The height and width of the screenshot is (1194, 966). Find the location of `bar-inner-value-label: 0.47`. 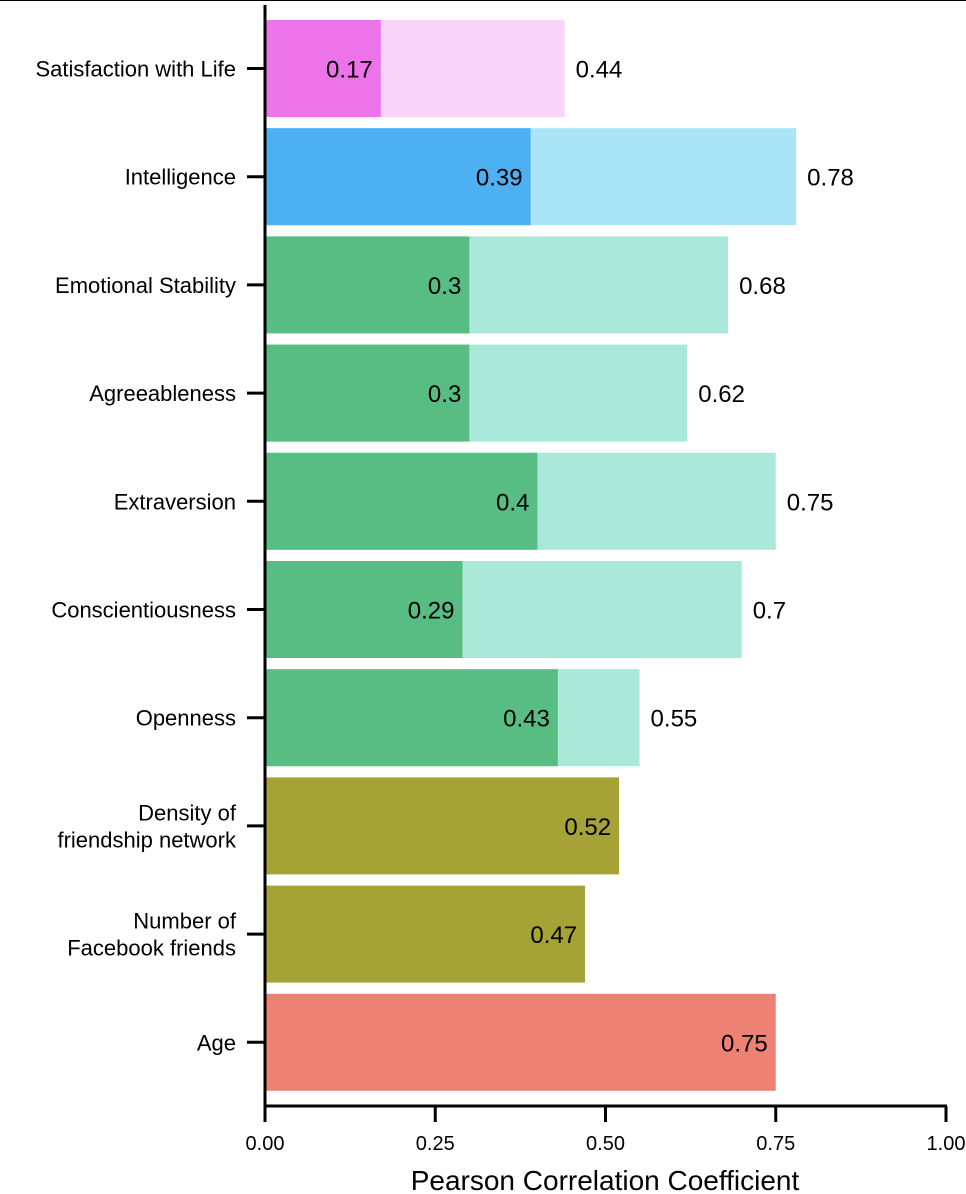

bar-inner-value-label: 0.47 is located at coordinates (553, 935).